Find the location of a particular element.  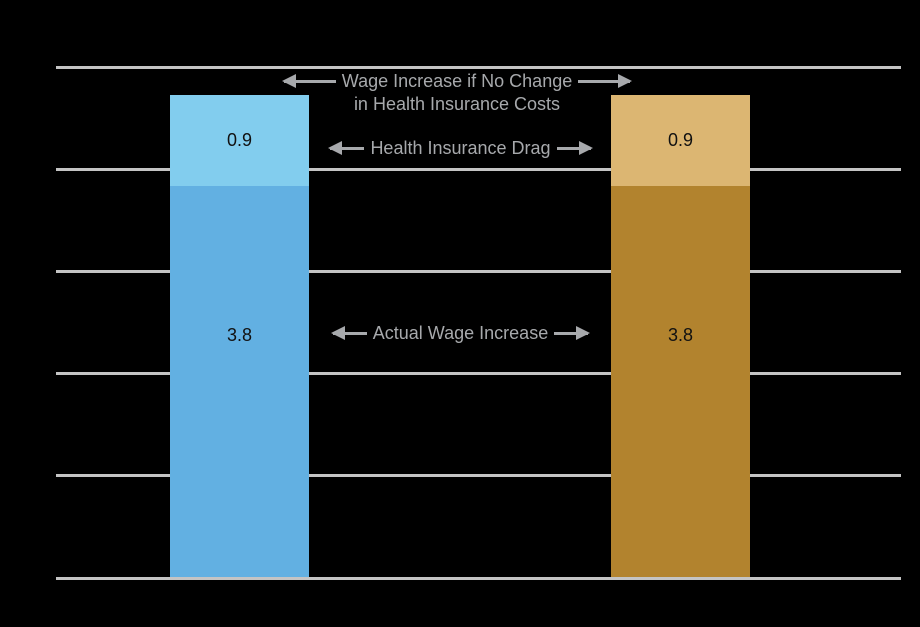

annotation-actual-wage-increase: Actual Wage Increase is located at coordinates (460, 333).